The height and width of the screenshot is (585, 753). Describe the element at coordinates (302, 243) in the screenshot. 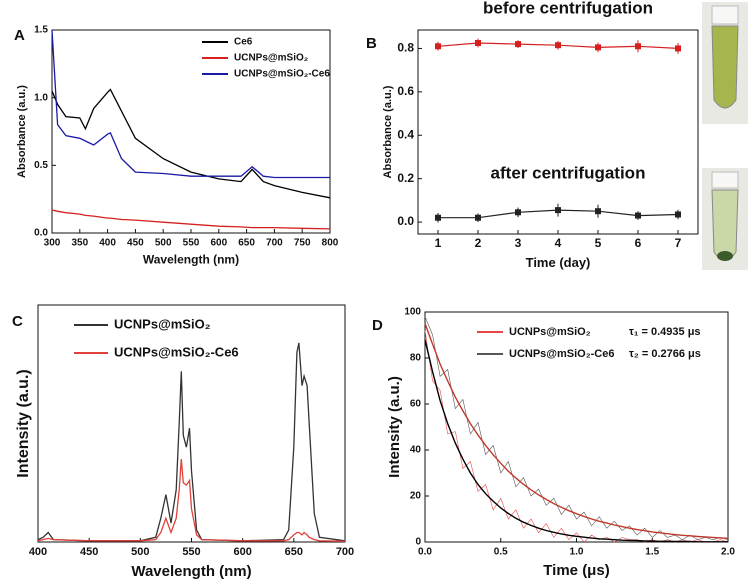

I see `x-tick-label: 750` at that location.